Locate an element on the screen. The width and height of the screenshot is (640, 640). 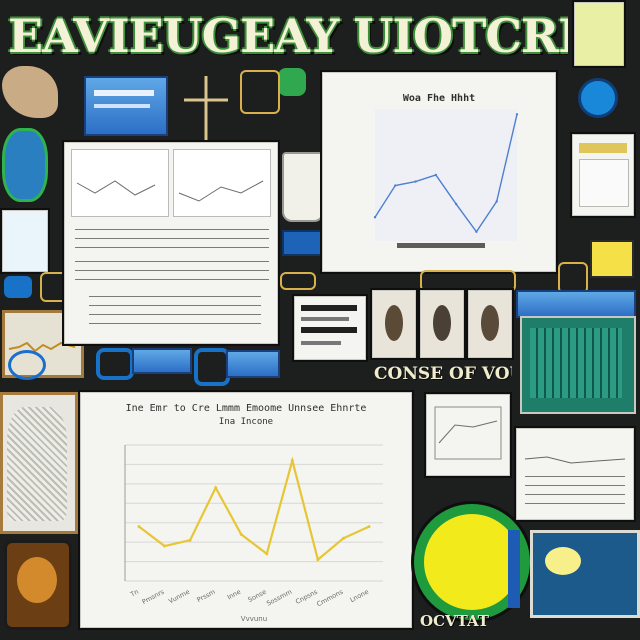
x-axis-label: Vvvunu is located at coordinates (254, 619).